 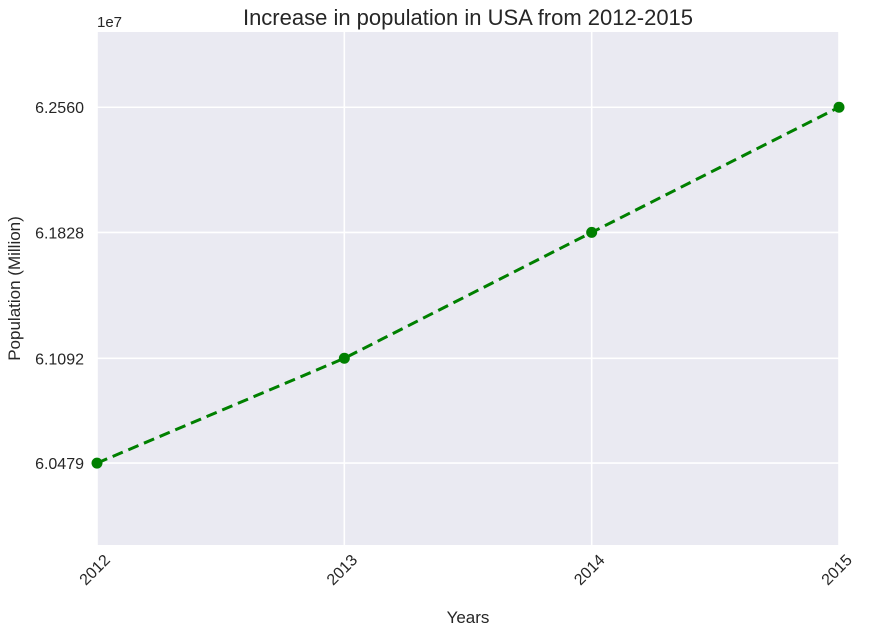 I want to click on y-axis-offset-label: 1e7, so click(x=109, y=22).